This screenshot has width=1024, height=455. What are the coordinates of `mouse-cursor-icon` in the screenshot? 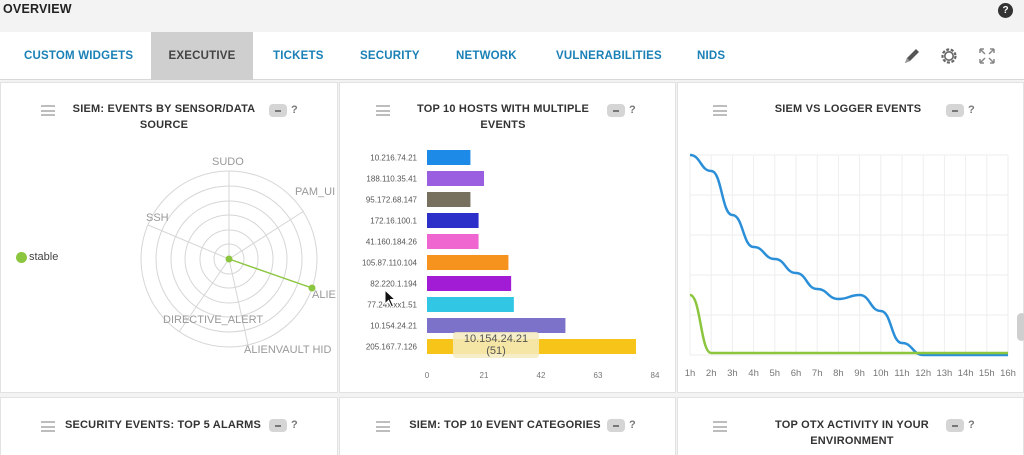 It's located at (390, 298).